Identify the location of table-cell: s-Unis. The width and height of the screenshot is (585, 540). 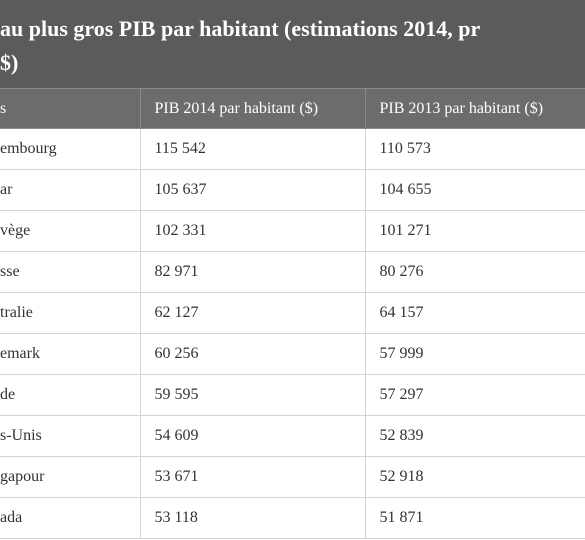
(70, 436).